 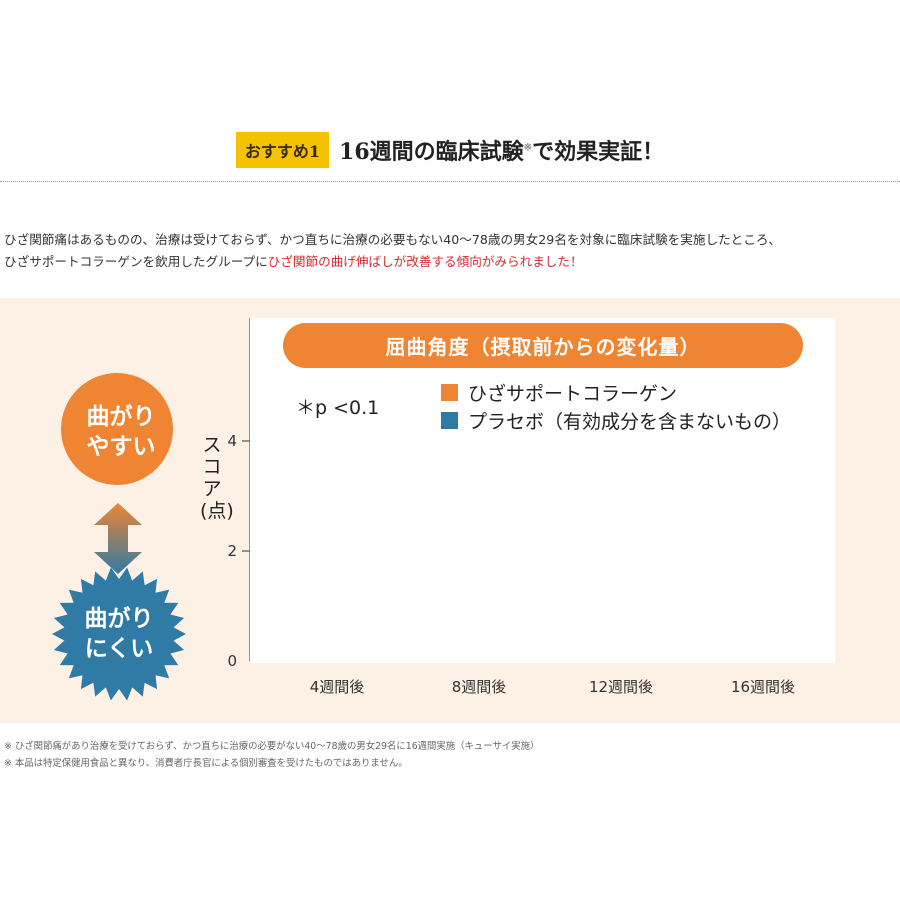 What do you see at coordinates (616, 420) in the screenshot?
I see `legend-item-placebo: プラセボ（有効成分を含まないもの）` at bounding box center [616, 420].